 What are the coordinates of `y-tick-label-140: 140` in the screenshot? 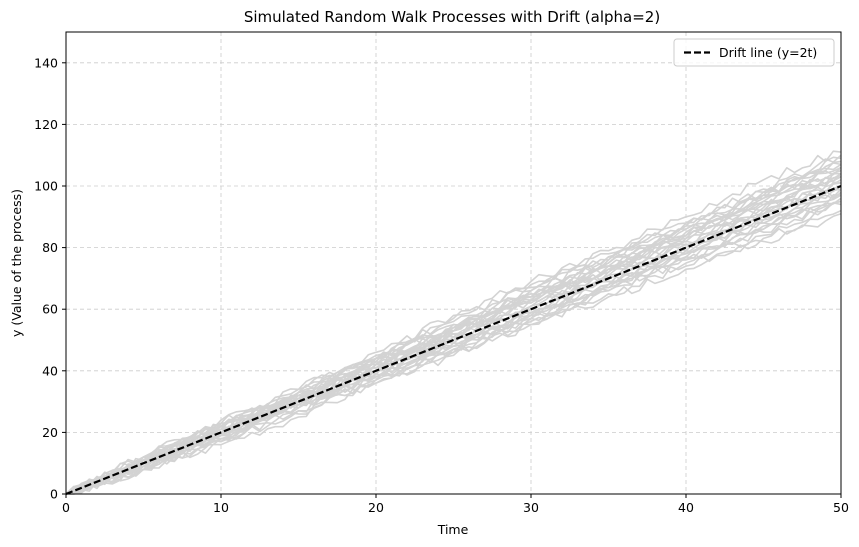 It's located at (46, 62).